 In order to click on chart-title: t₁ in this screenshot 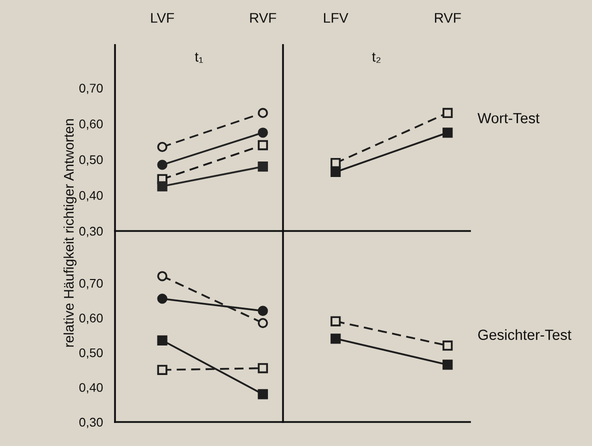, I will do `click(198, 57)`.